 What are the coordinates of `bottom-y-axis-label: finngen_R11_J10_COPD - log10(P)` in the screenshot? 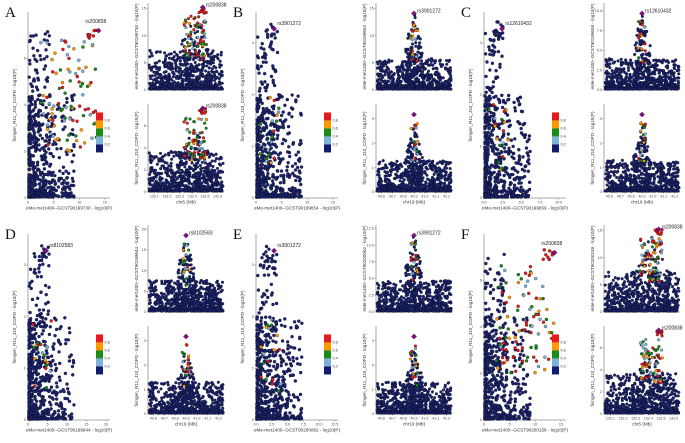 It's located at (136, 147).